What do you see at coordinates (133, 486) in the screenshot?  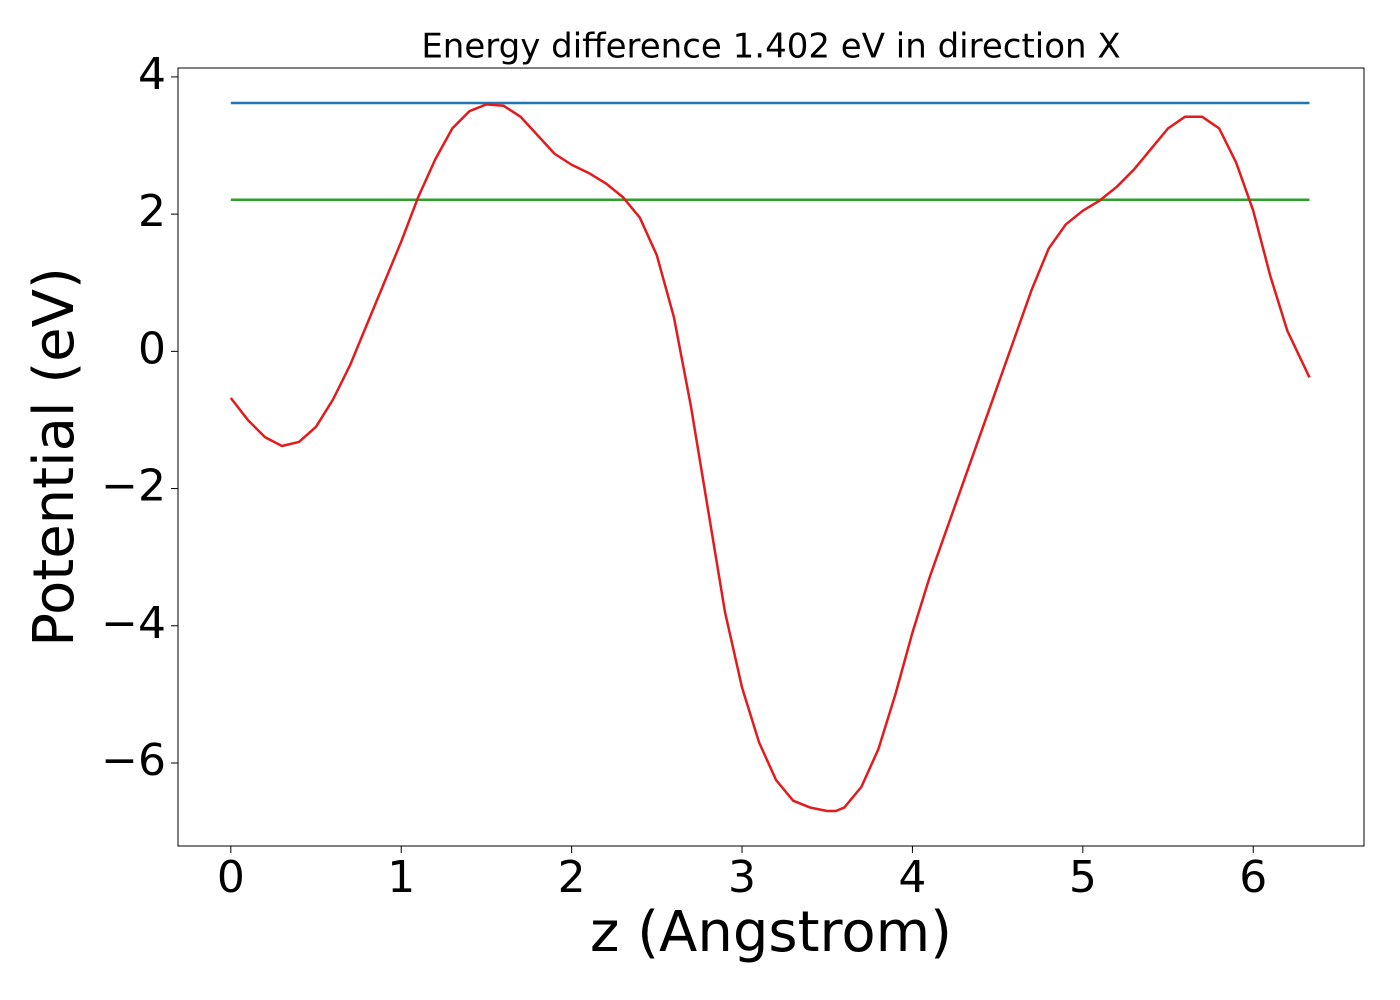 I see `y-tick-label: −2` at bounding box center [133, 486].